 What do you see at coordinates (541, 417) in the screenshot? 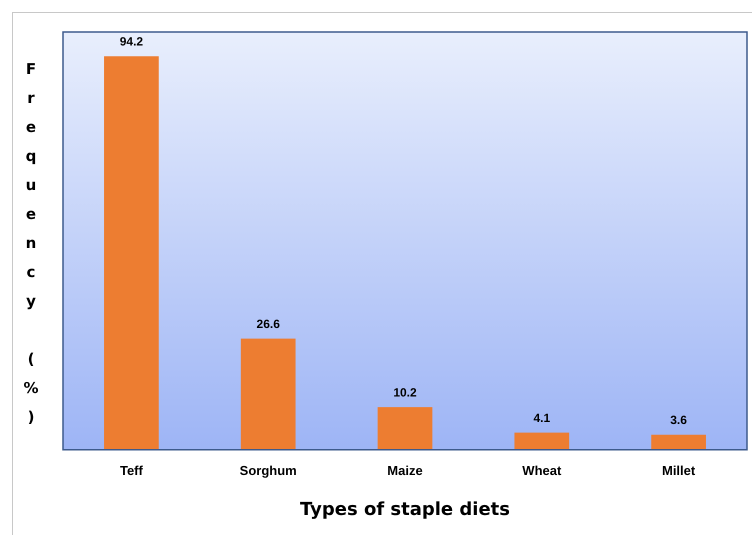
I see `data-label: 4.1` at bounding box center [541, 417].